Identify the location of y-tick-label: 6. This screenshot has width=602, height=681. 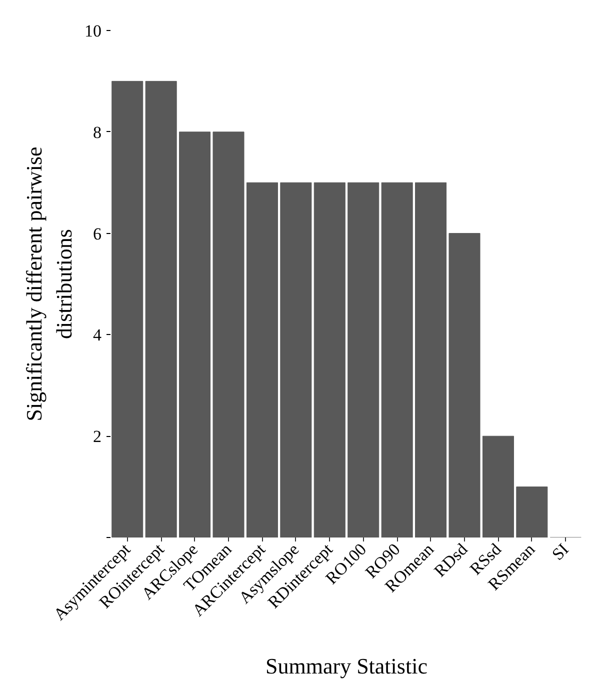
(97, 234).